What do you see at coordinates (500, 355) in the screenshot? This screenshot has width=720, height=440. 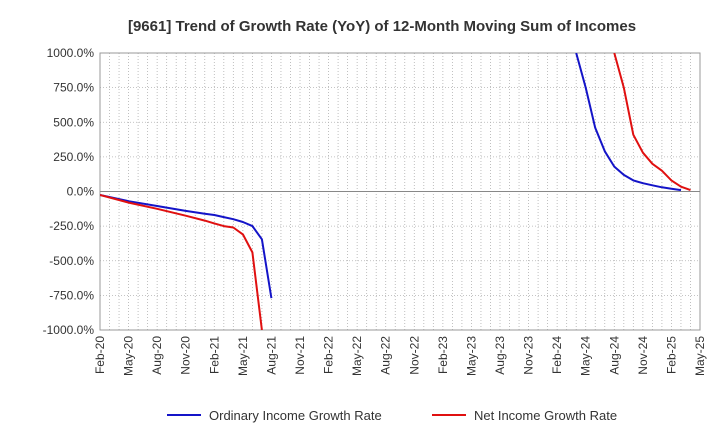 I see `x-tick-label: Aug-23` at bounding box center [500, 355].